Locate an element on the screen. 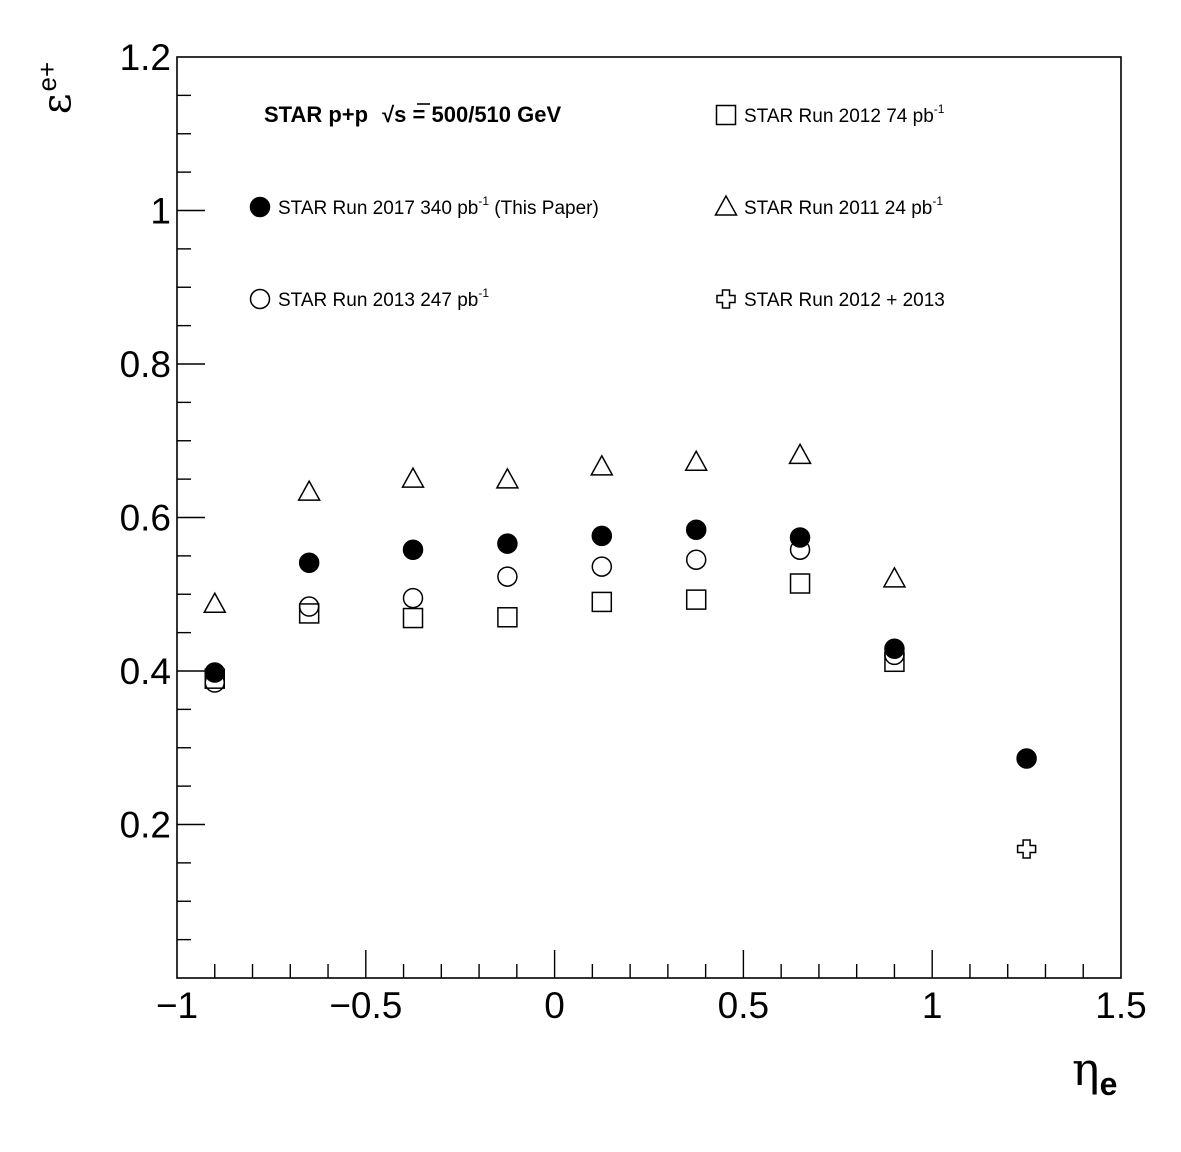  legend-marker-run2017 is located at coordinates (260, 207).